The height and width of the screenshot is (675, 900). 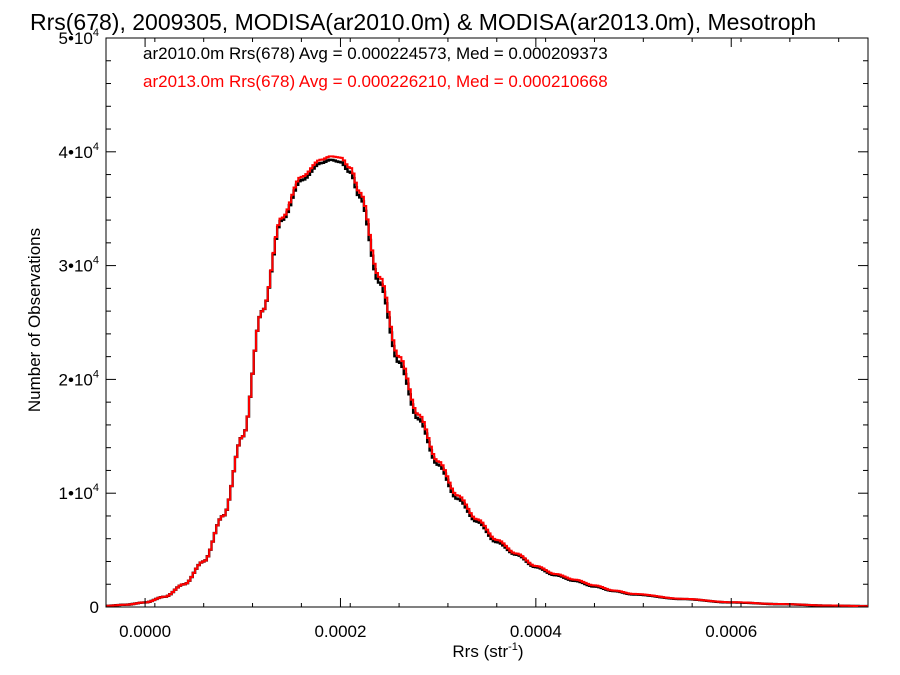 I want to click on x-tick-label: 0.0006, so click(x=731, y=631).